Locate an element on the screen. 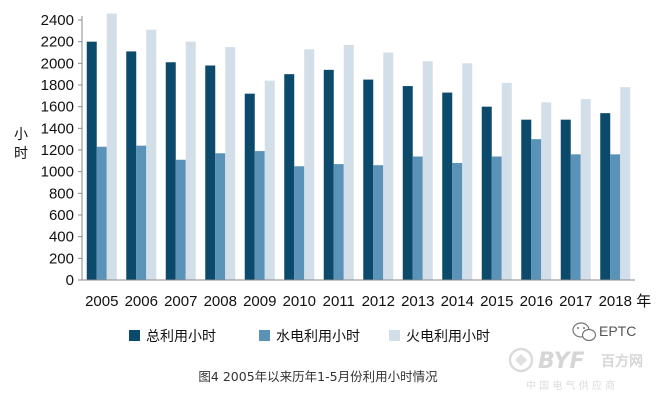  y-tick-label: 0 is located at coordinates (70, 280).